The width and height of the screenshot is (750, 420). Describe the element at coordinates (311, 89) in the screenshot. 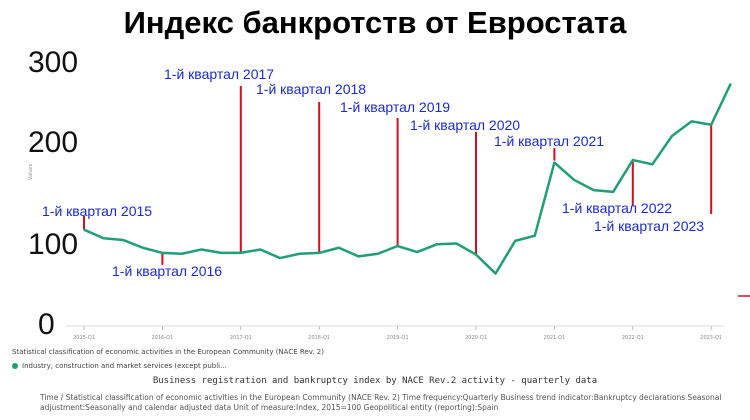

I see `annotation-label: 1-й квартал 2018` at that location.